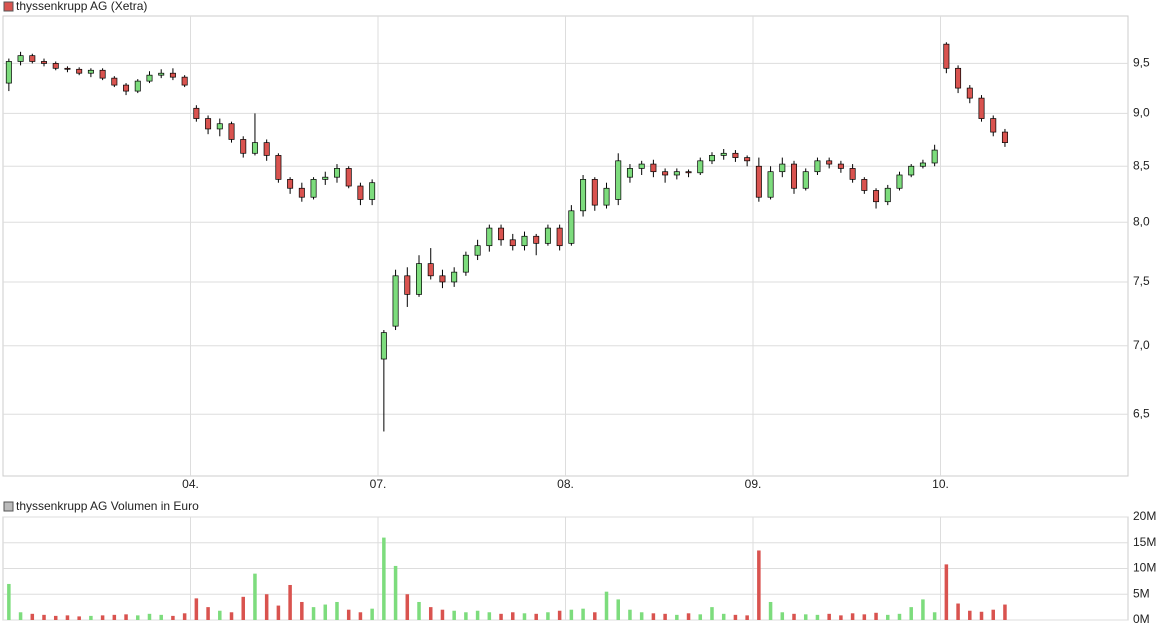  Describe the element at coordinates (1141, 165) in the screenshot. I see `y-tick-label: 8,5` at that location.